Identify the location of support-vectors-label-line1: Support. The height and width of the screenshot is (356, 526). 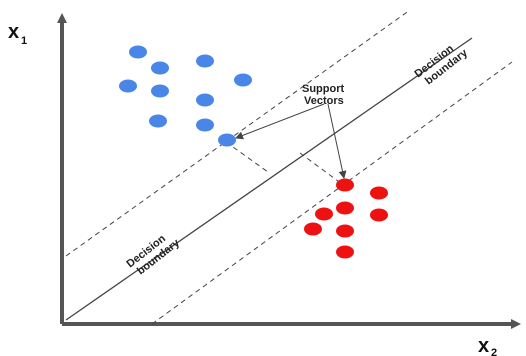
(323, 89).